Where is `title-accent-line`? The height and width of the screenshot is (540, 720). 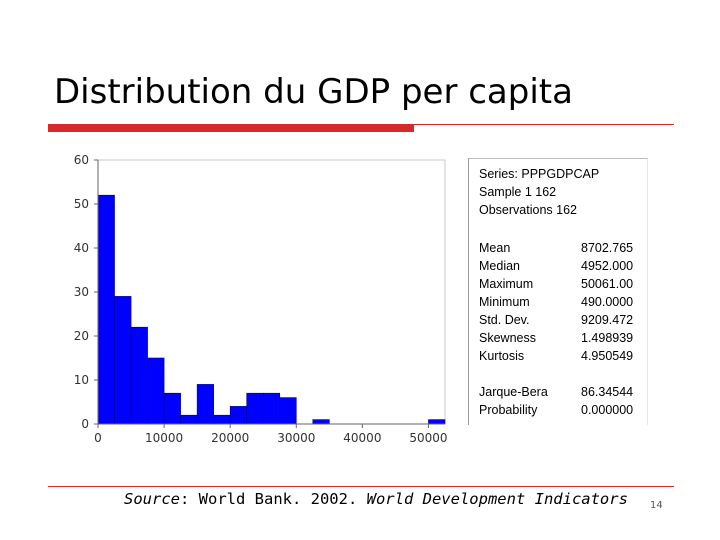
title-accent-line is located at coordinates (544, 124).